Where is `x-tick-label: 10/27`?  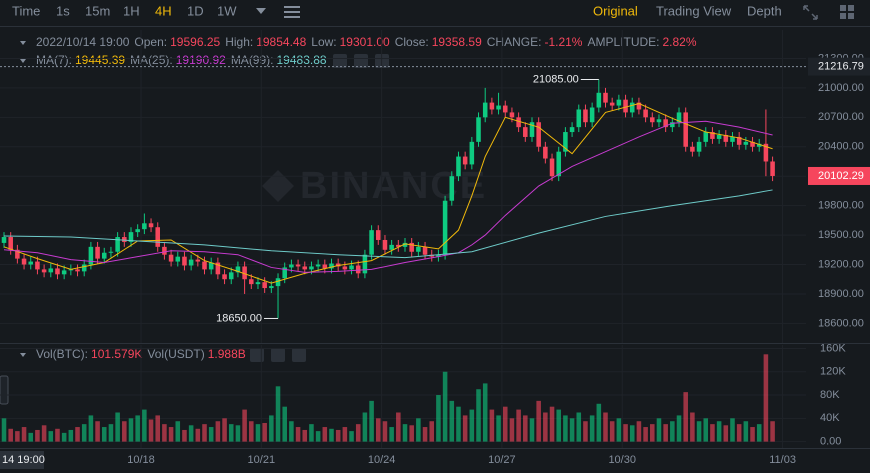
x-tick-label: 10/27 is located at coordinates (502, 460).